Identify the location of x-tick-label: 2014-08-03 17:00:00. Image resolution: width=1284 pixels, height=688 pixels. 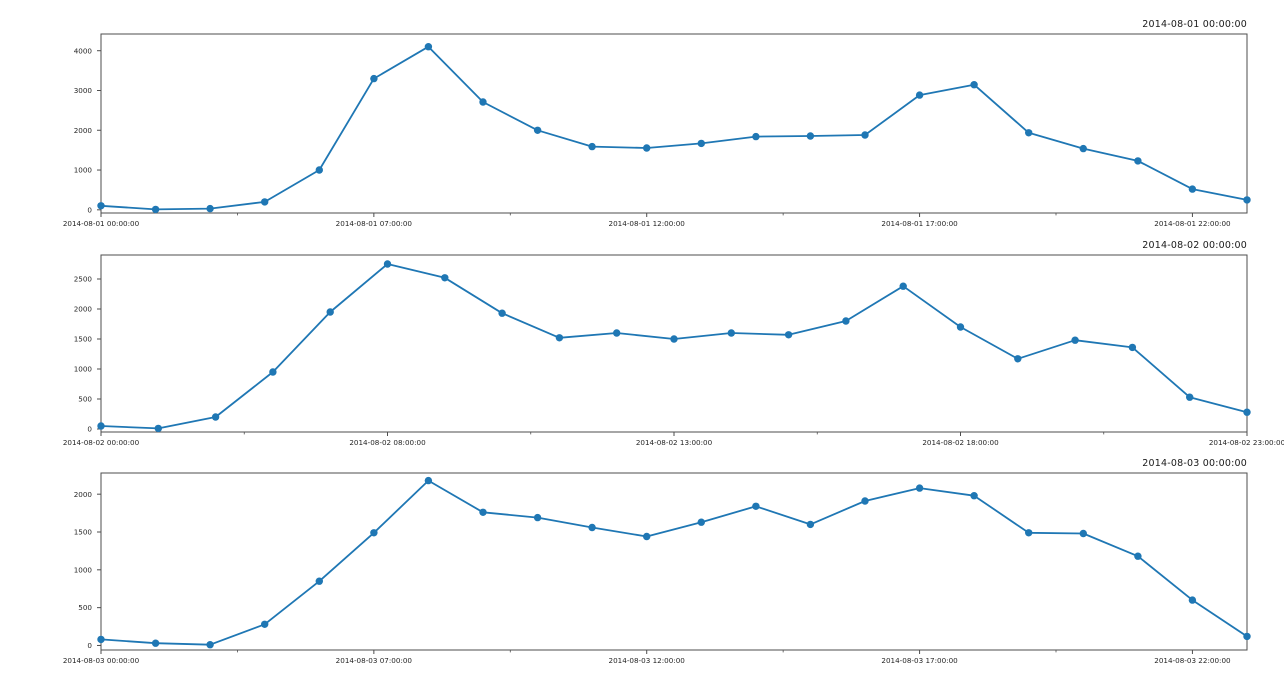
(919, 660).